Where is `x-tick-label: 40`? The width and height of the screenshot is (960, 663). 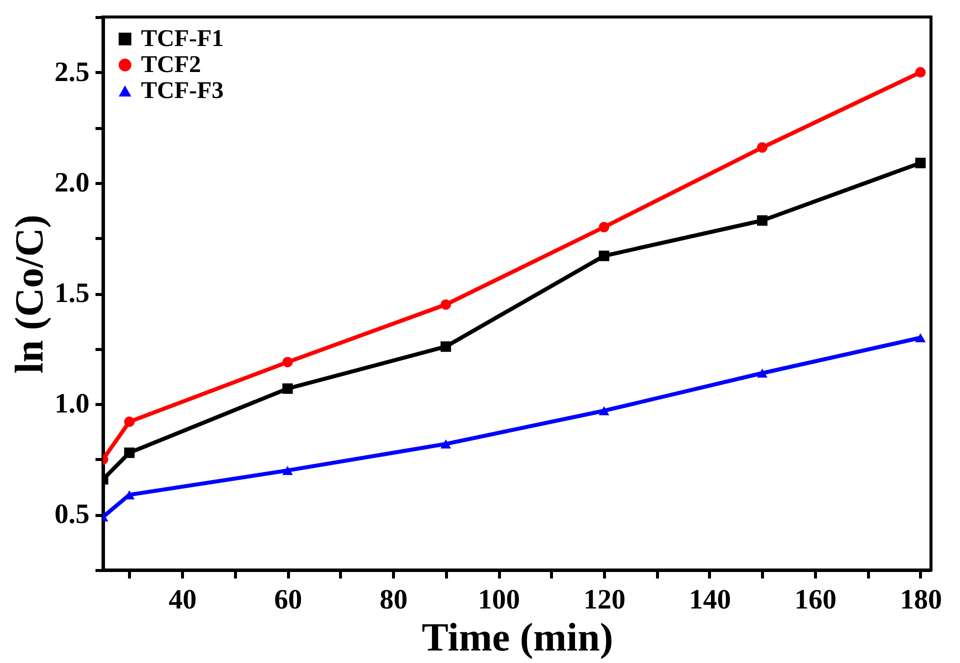
x-tick-label: 40 is located at coordinates (182, 600).